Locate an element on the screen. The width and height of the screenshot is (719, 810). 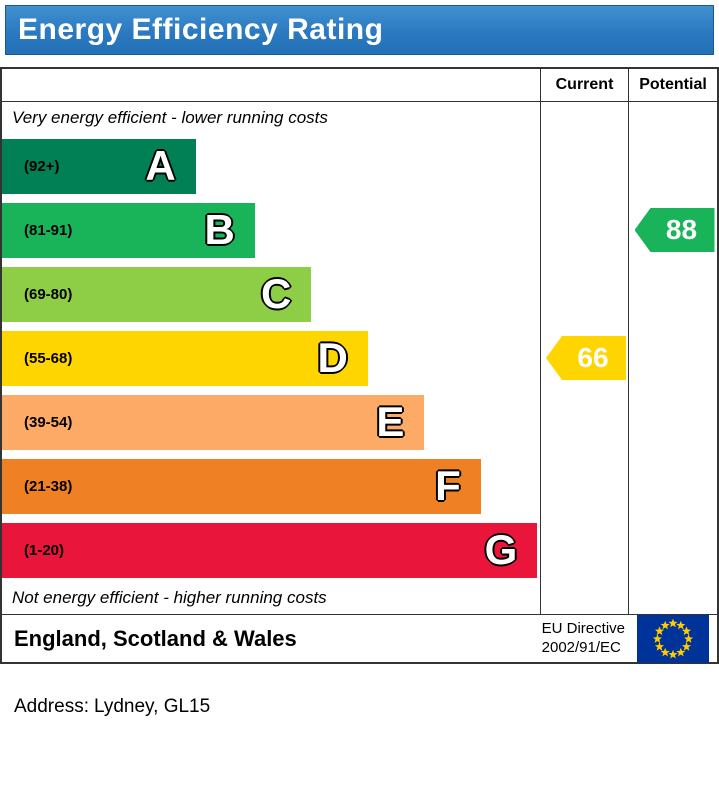
band-bar-a: (92+) A is located at coordinates (99, 166).